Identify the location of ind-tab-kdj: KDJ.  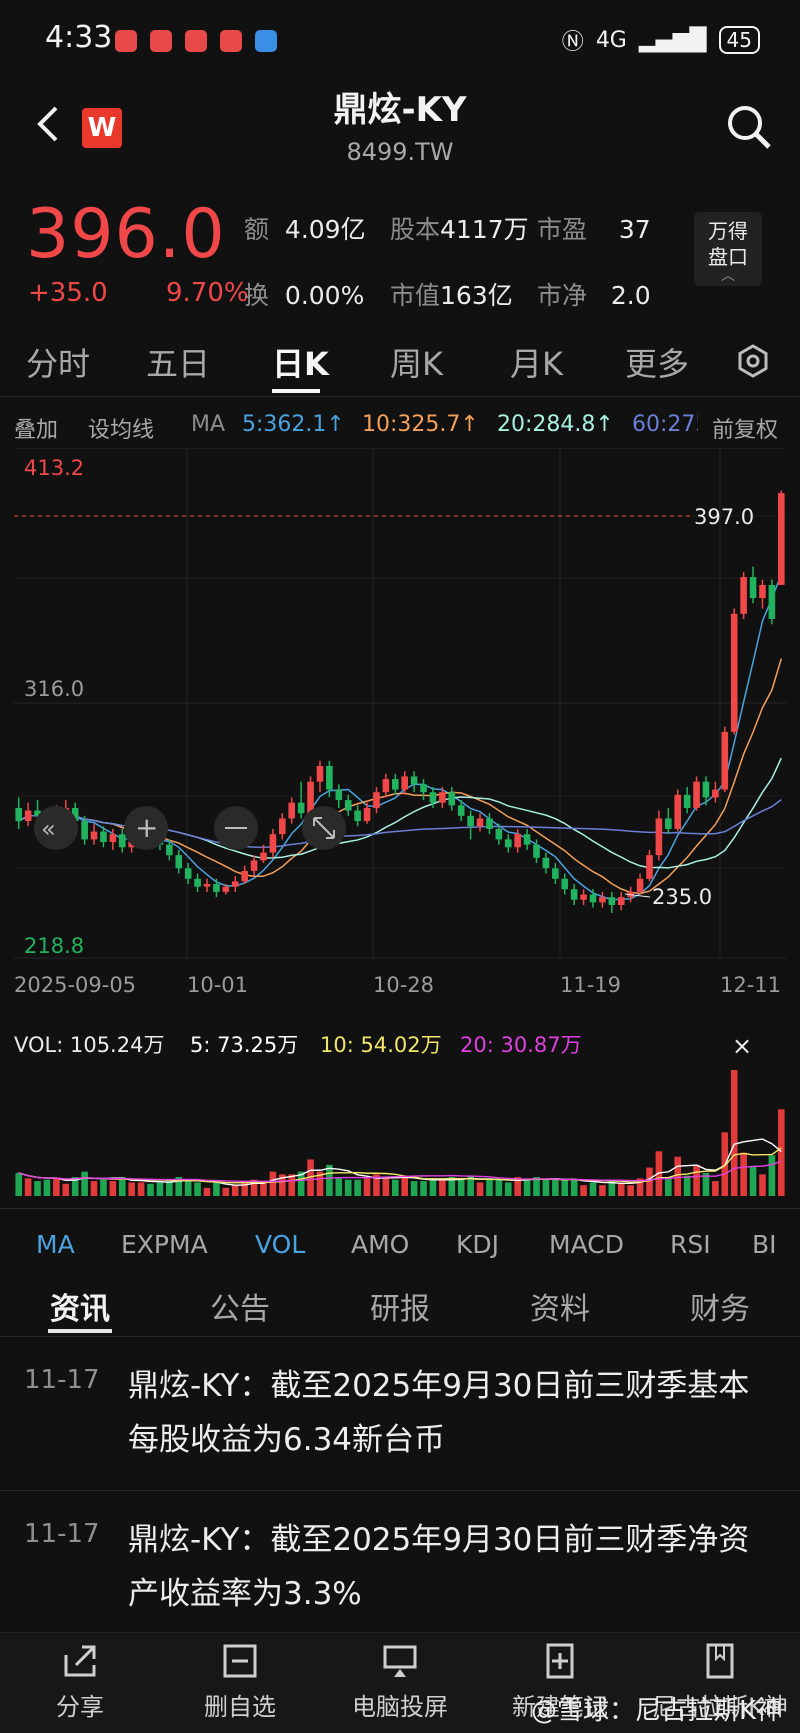
(478, 1244).